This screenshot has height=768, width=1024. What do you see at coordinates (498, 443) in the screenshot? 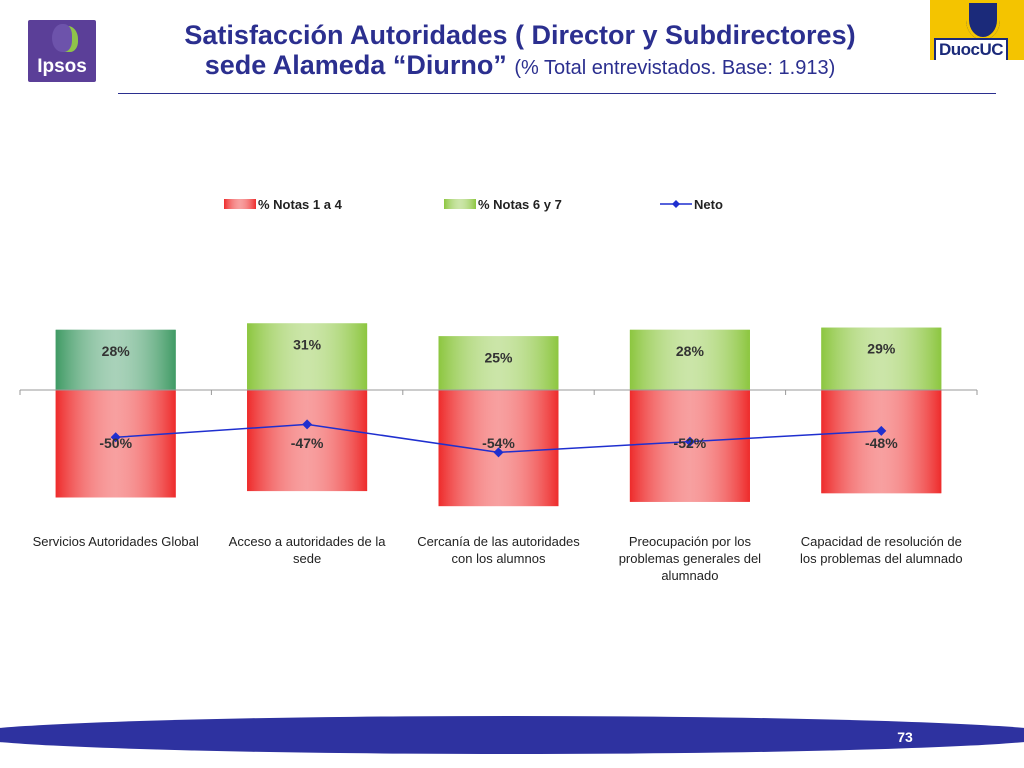
I see `data-label-notas-1-4: -54%` at bounding box center [498, 443].